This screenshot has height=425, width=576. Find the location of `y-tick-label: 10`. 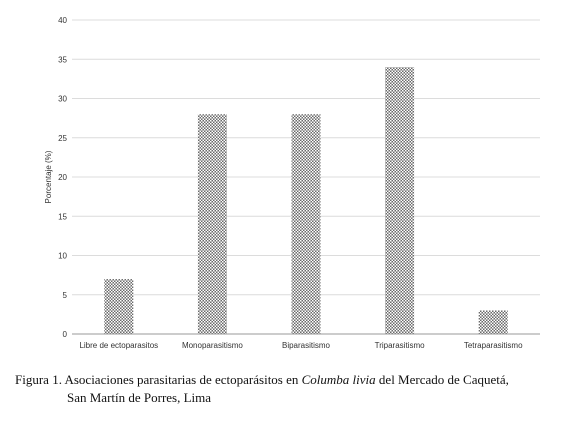

y-tick-label: 10 is located at coordinates (62, 256).